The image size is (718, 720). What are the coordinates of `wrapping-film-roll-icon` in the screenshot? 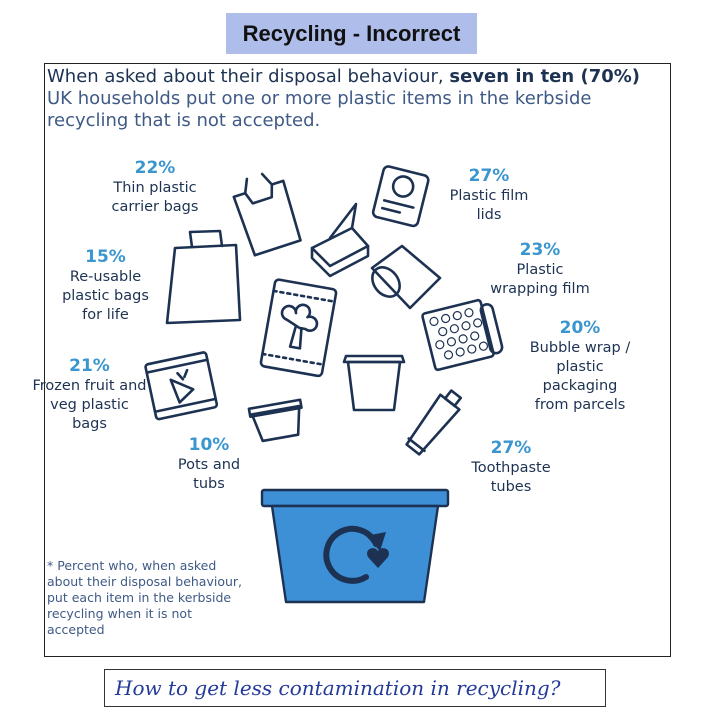 It's located at (406, 277).